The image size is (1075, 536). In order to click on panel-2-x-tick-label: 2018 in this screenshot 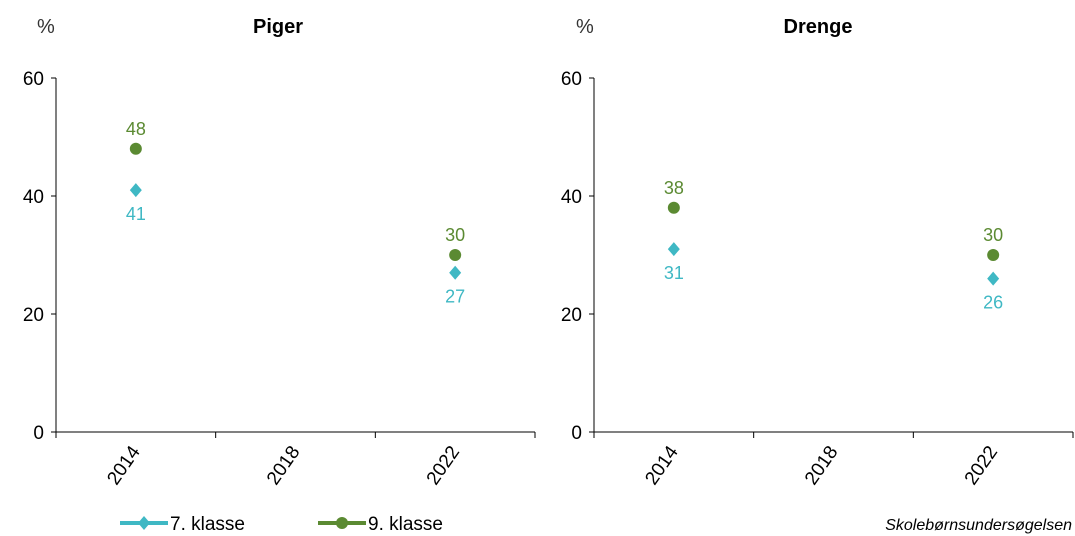, I will do `click(821, 465)`.